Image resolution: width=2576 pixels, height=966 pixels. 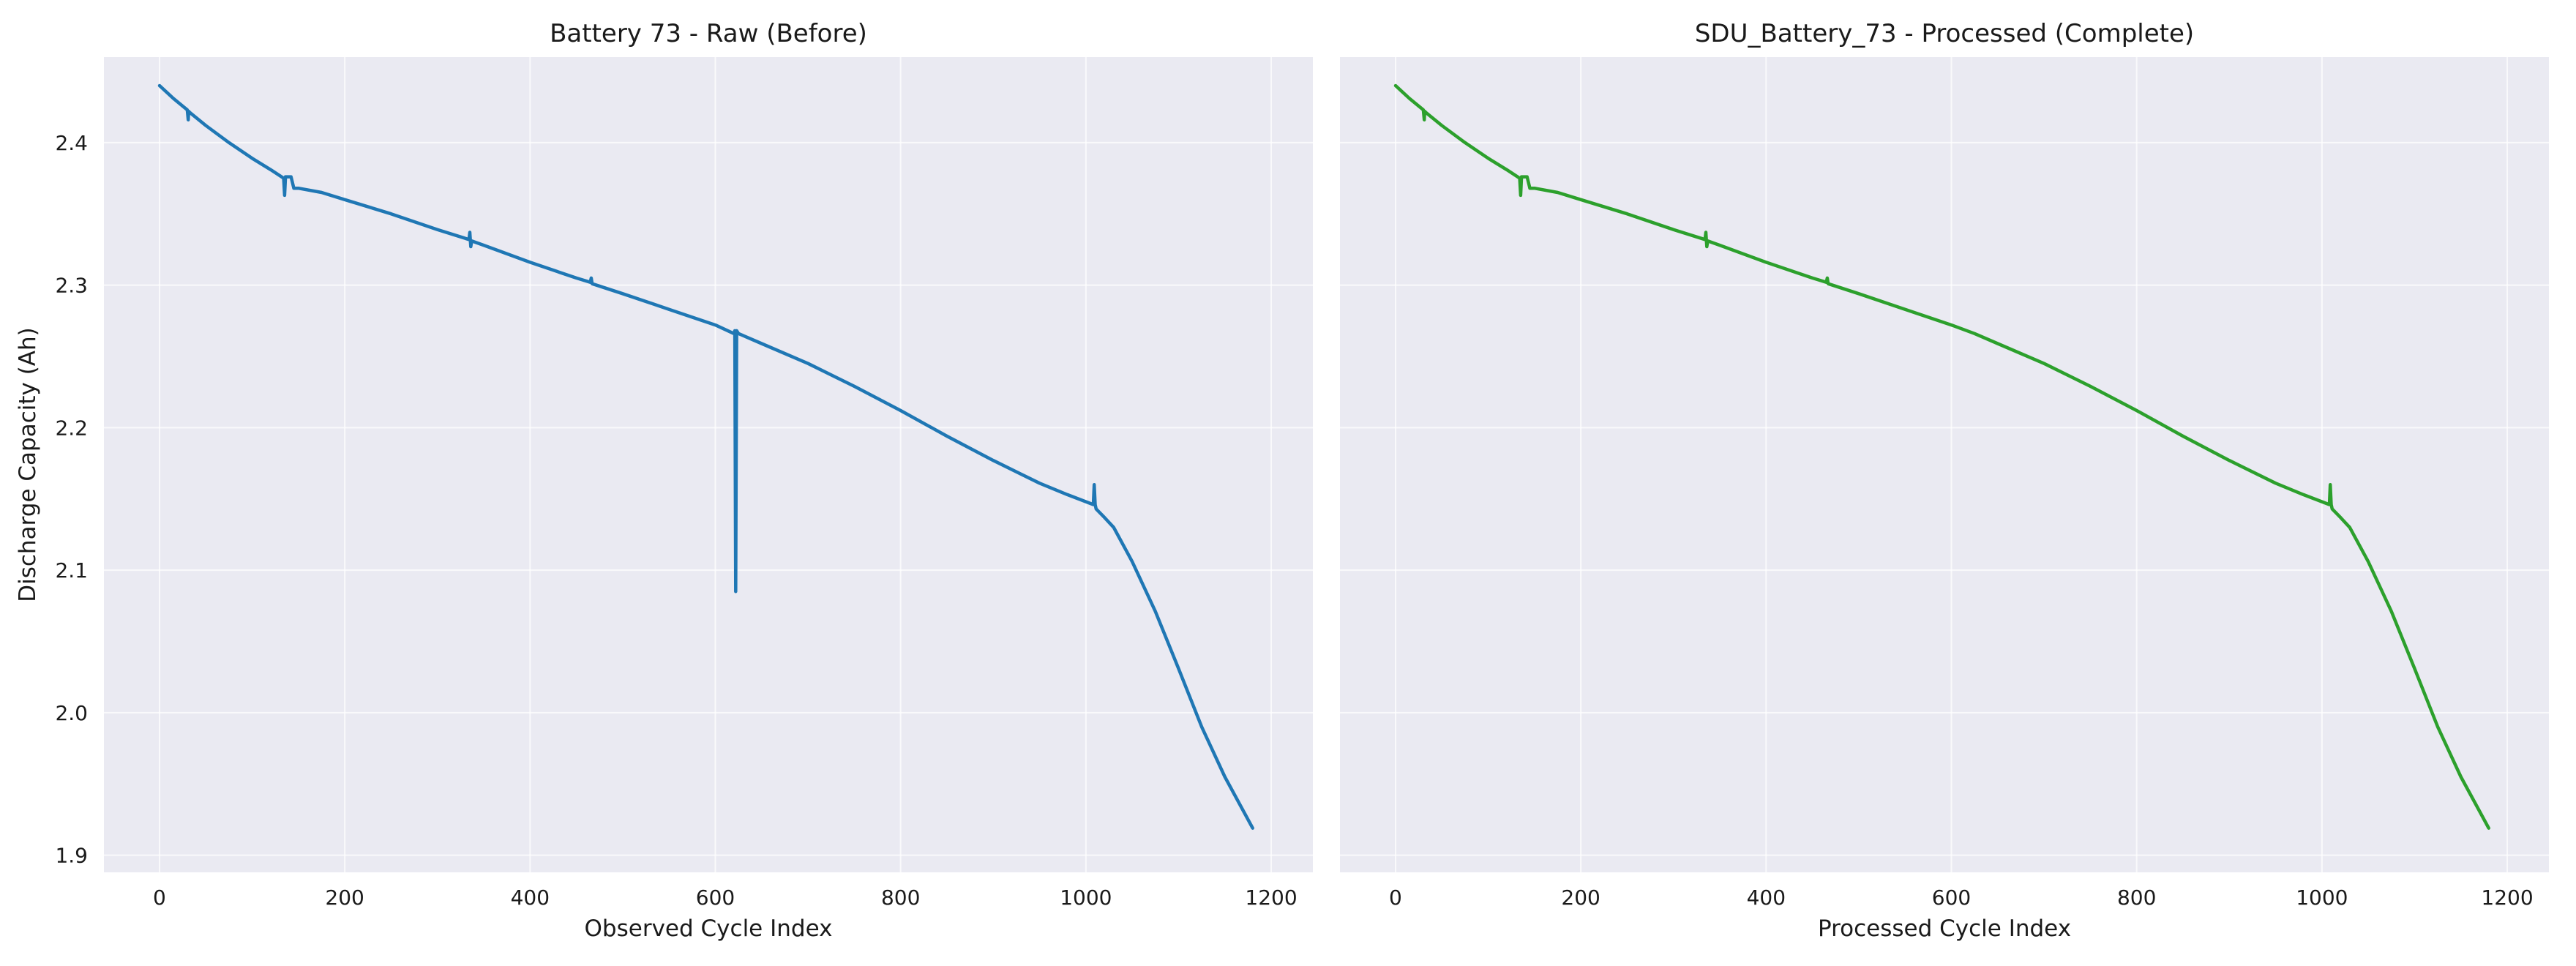 I want to click on chart-title-raw: Battery 73 - Raw (Before), so click(x=708, y=33).